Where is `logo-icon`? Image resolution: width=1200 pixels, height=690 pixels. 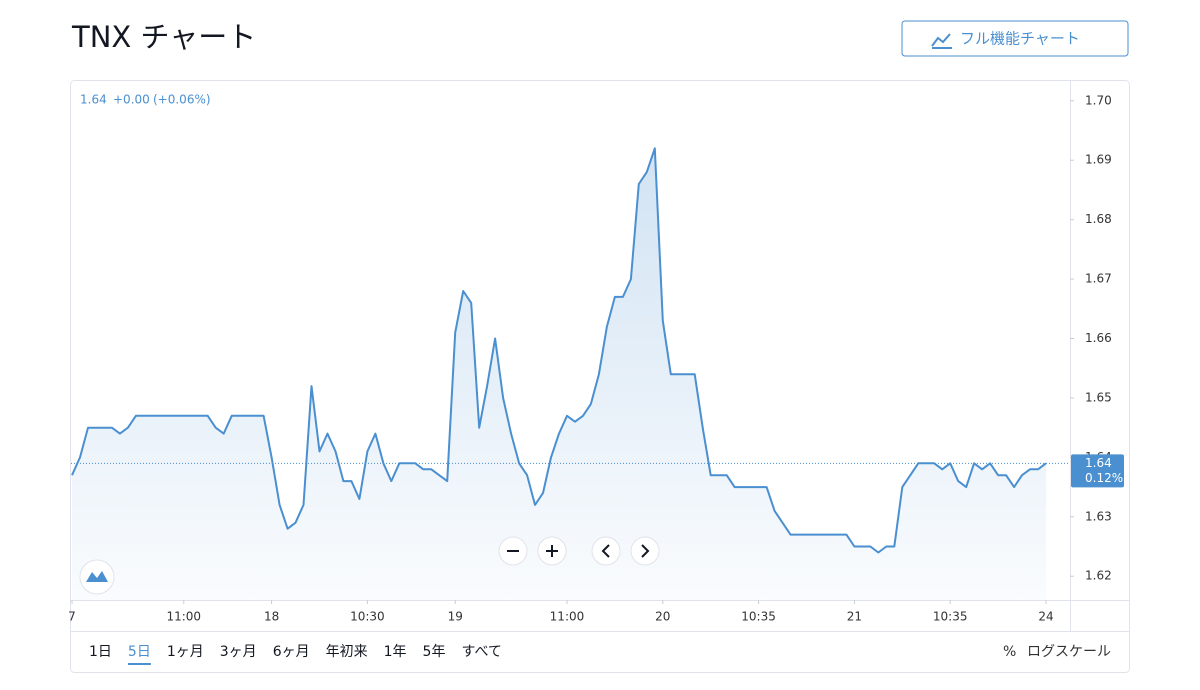 logo-icon is located at coordinates (97, 576).